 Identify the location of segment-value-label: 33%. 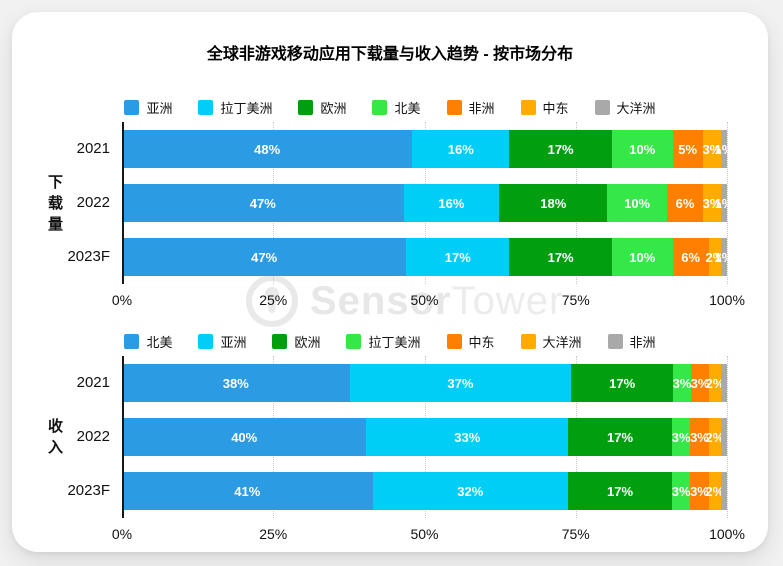
(467, 437).